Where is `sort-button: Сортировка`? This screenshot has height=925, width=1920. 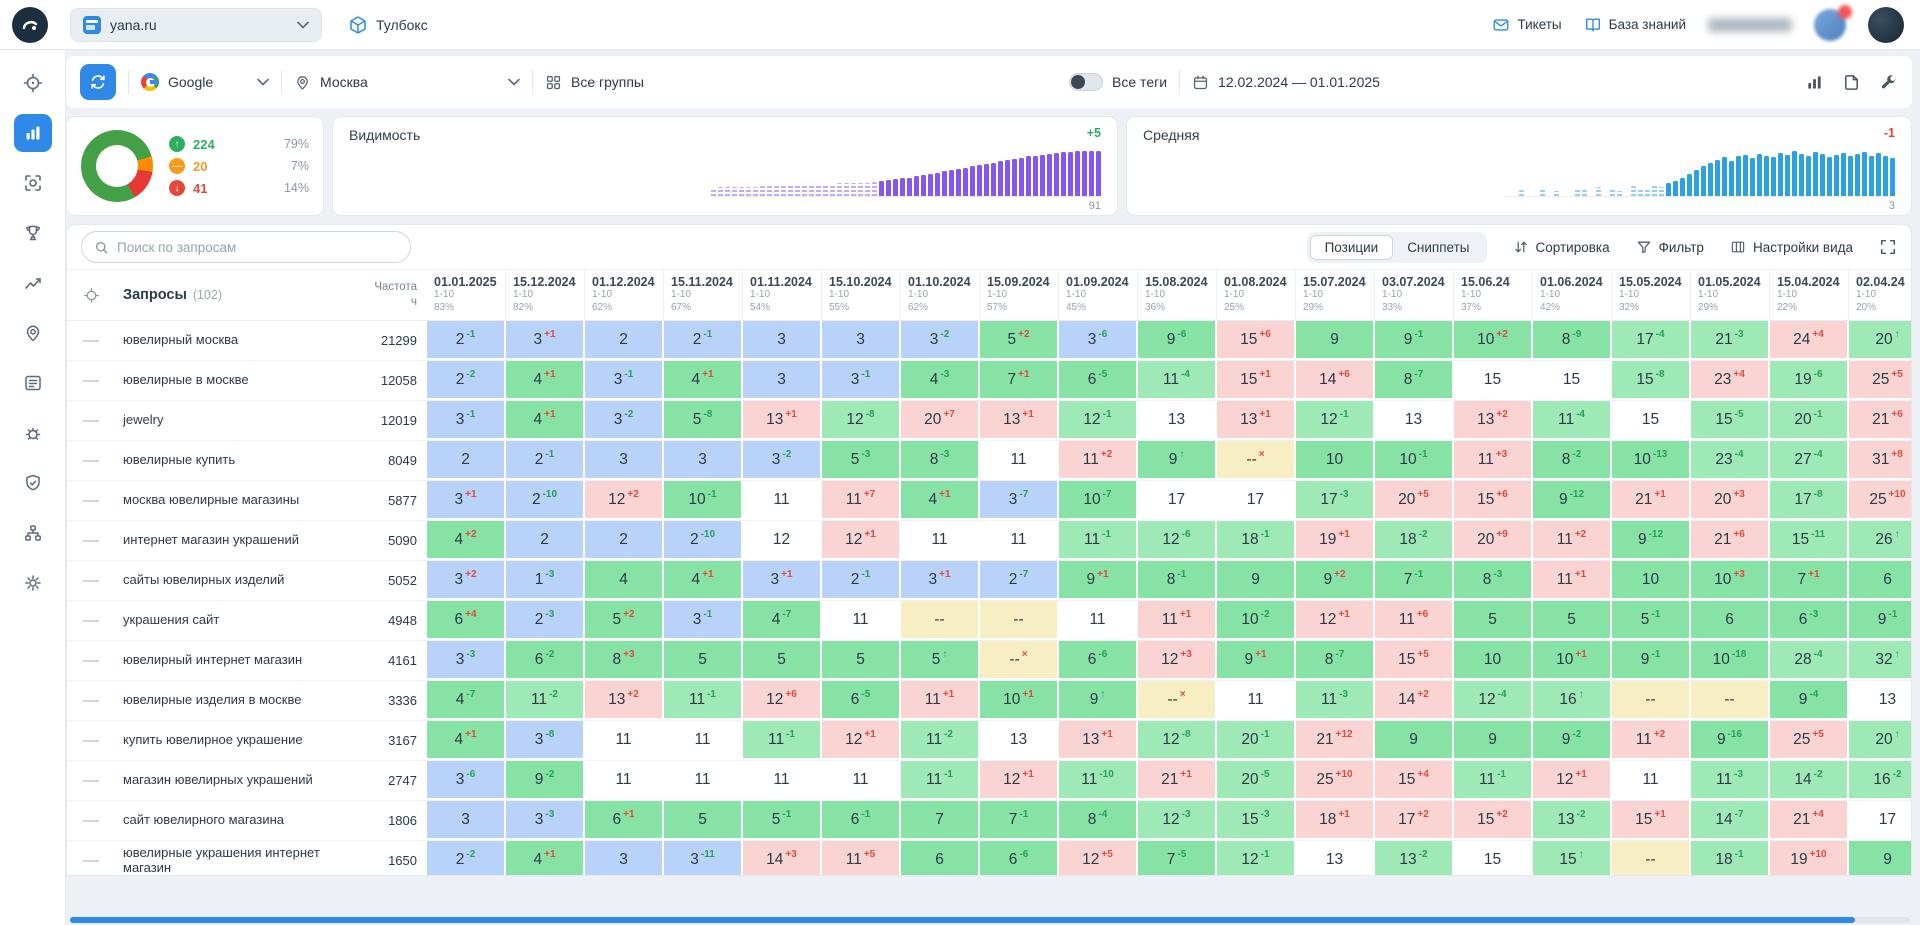 sort-button: Сортировка is located at coordinates (1561, 247).